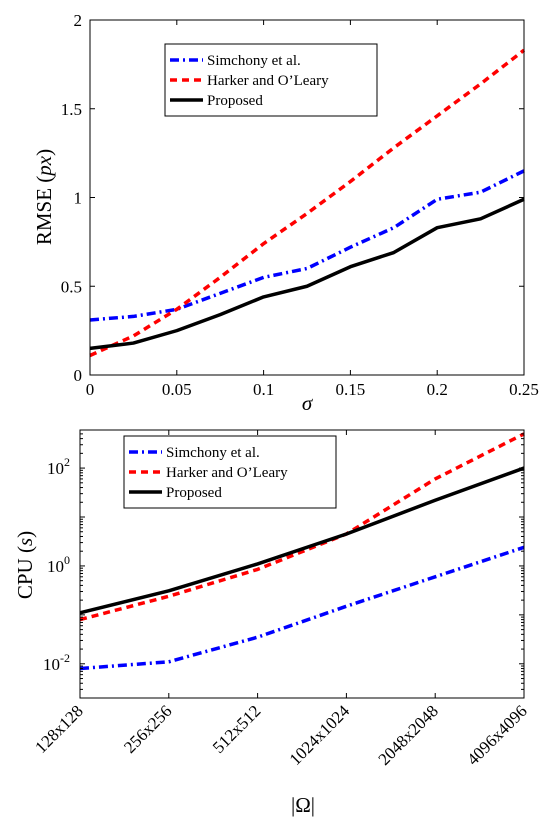 This screenshot has width=542, height=822. I want to click on rmse-x-tick-label: 0.05, so click(177, 389).